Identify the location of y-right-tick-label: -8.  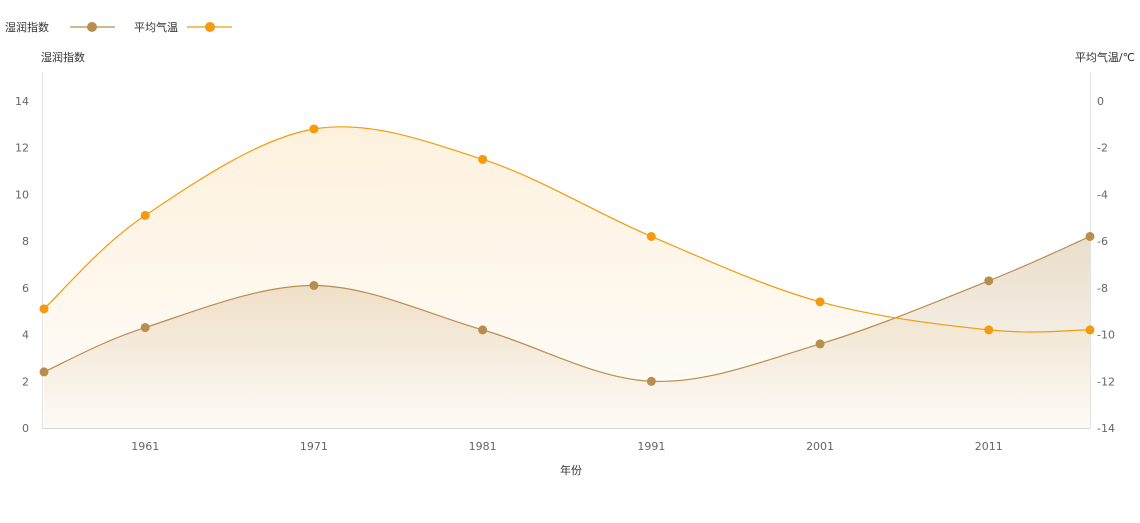
(1102, 288).